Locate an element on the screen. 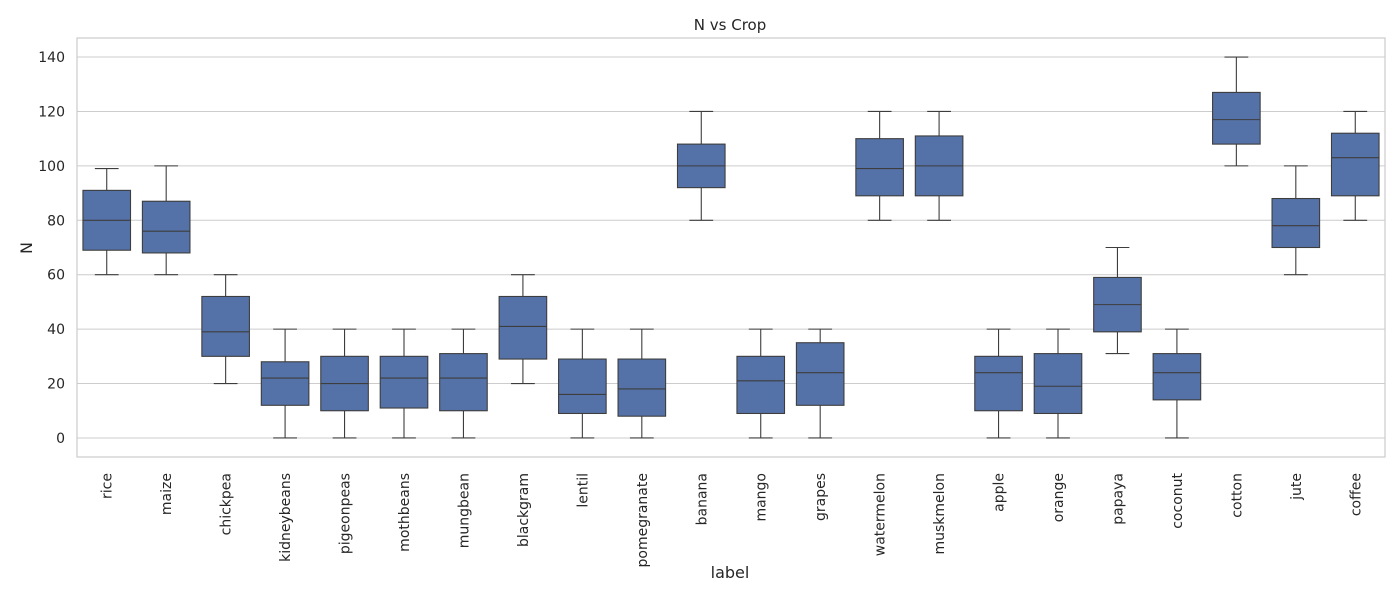 This screenshot has height=600, width=1400. box-cotton is located at coordinates (1236, 111).